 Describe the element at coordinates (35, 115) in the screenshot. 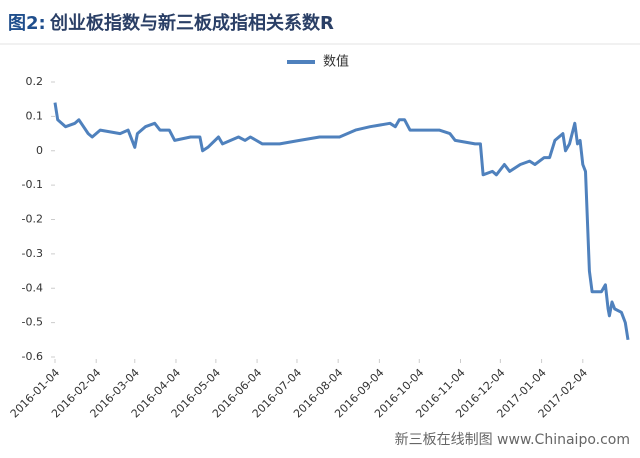

I see `y-tick-label: 0.1` at that location.